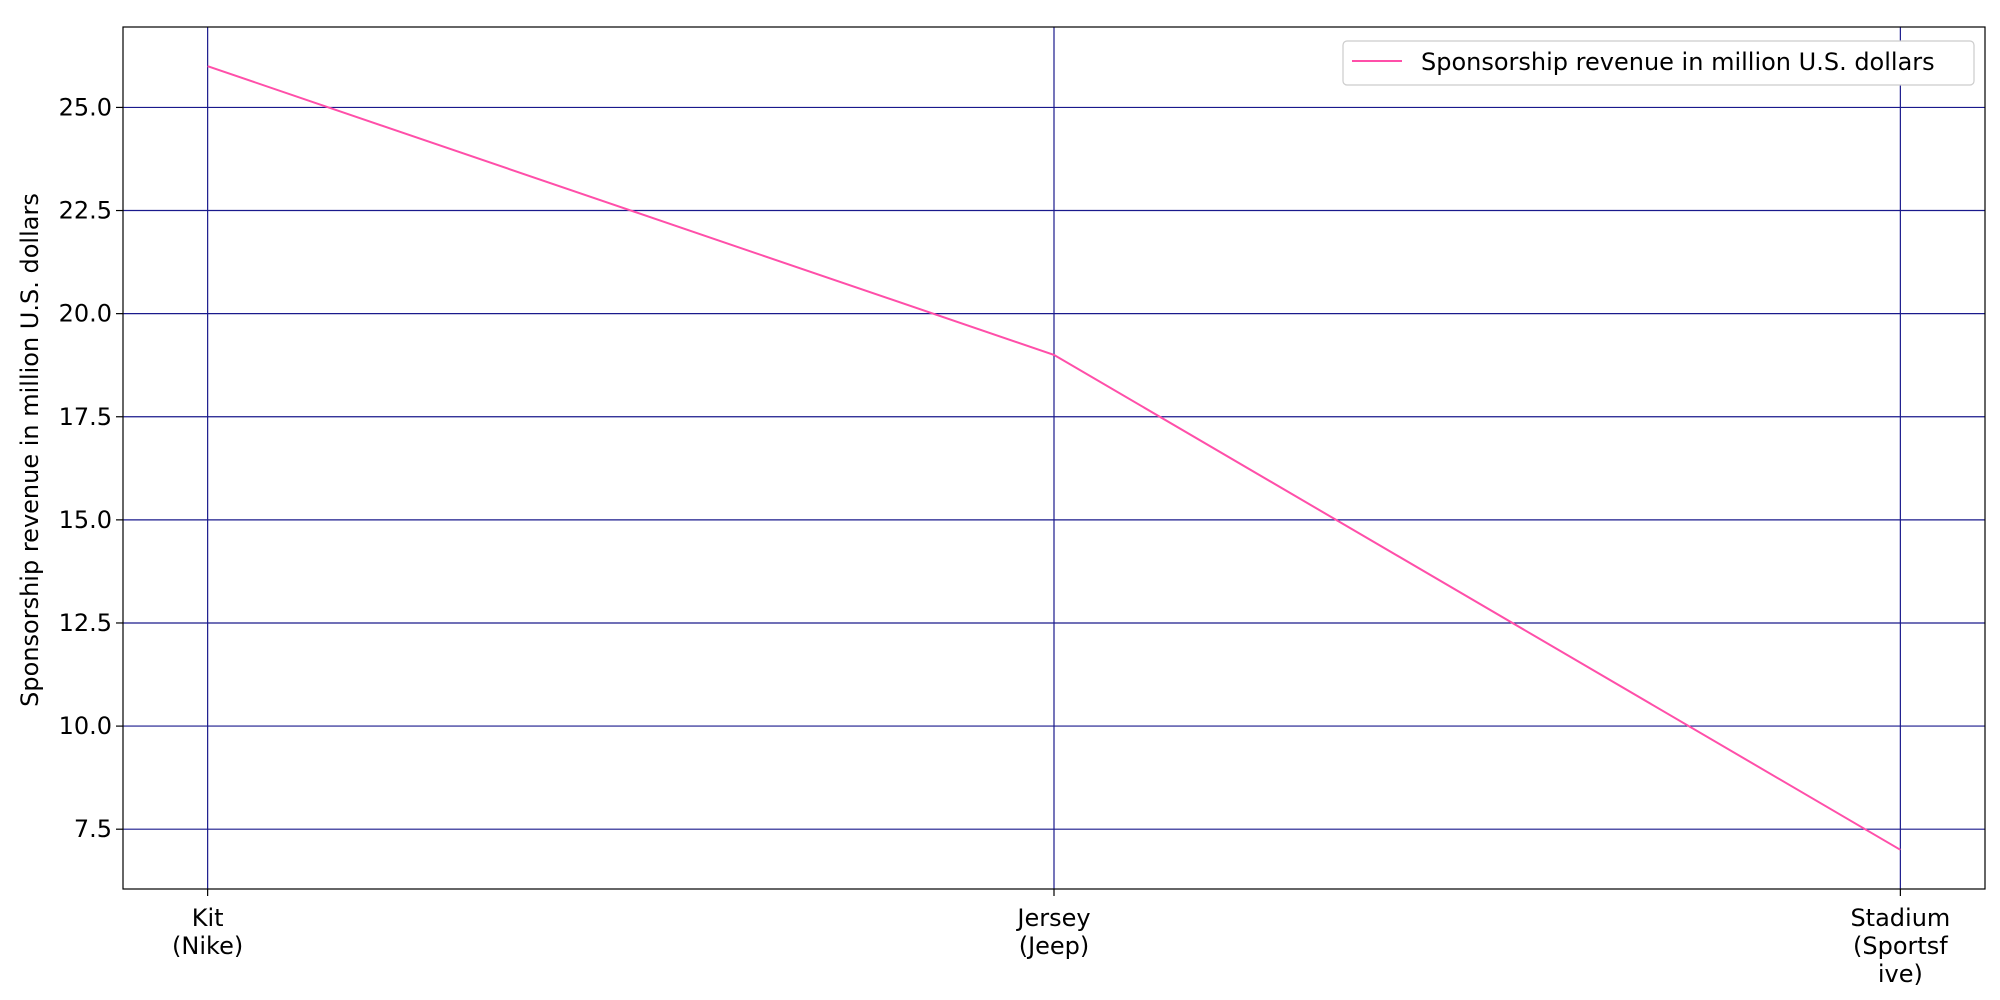  What do you see at coordinates (1900, 946) in the screenshot?
I see `x-tick-label: Stadium (Sportsf ive)` at bounding box center [1900, 946].